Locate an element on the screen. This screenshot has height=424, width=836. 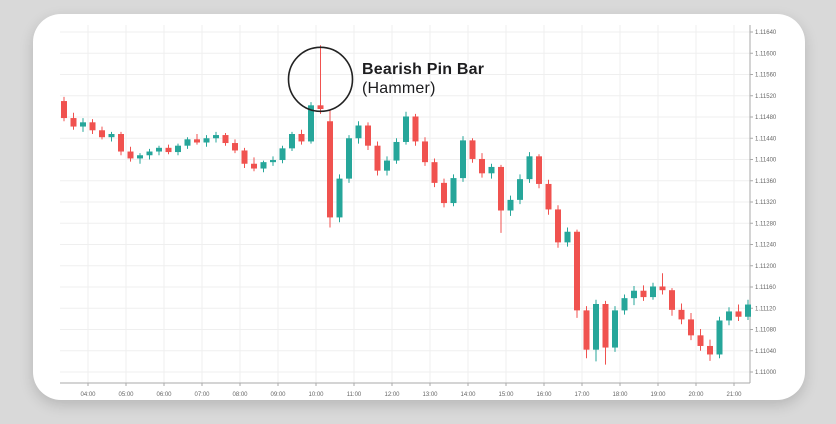
price-axis-label: 1.11280 is located at coordinates (766, 224).